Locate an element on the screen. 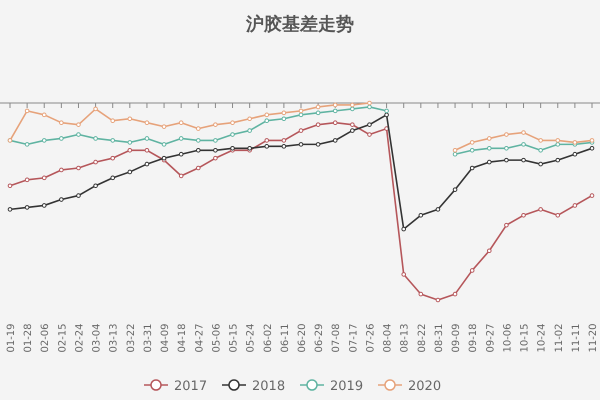  x-tick-label: 05-15 is located at coordinates (234, 338).